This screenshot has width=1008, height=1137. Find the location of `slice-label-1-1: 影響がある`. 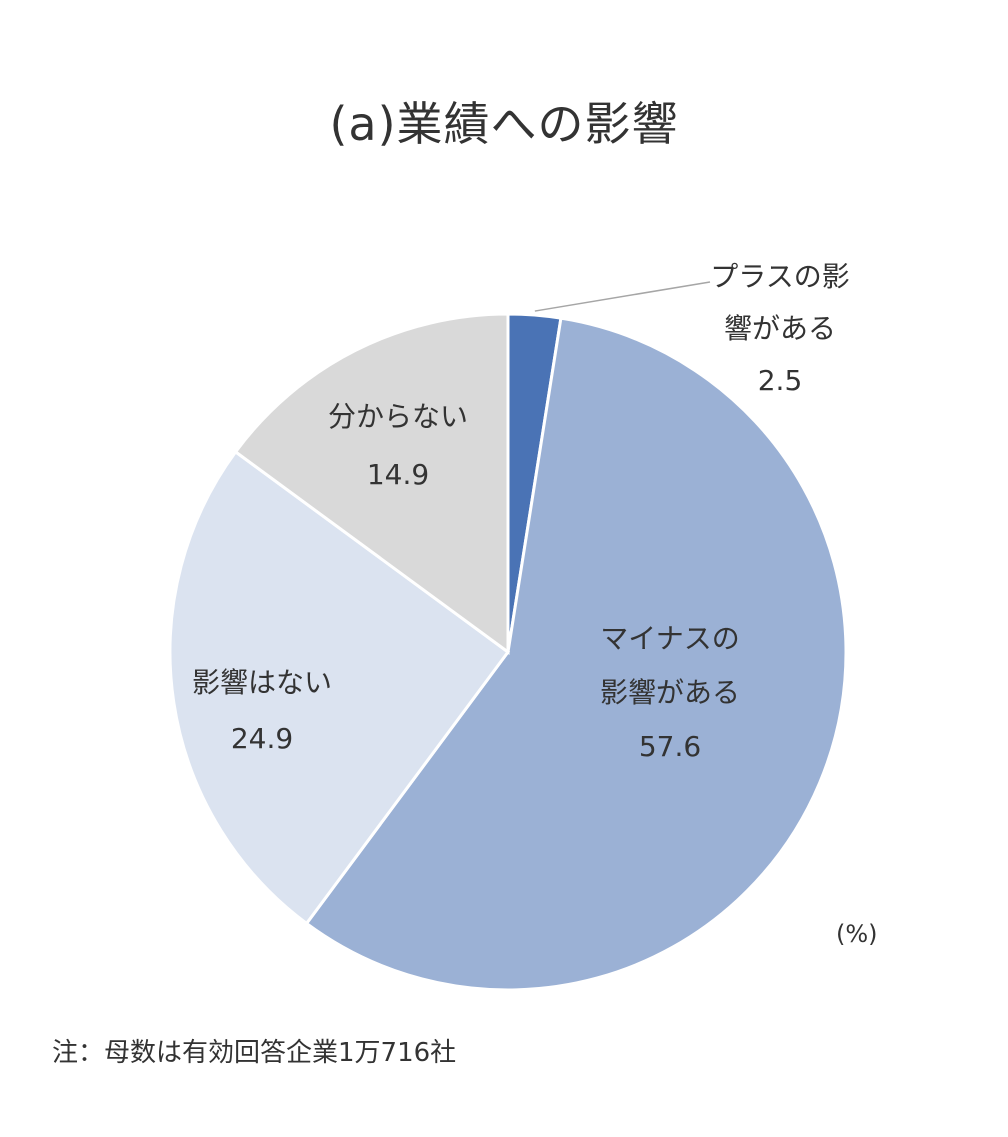

slice-label-1-1: 影響がある is located at coordinates (670, 692).